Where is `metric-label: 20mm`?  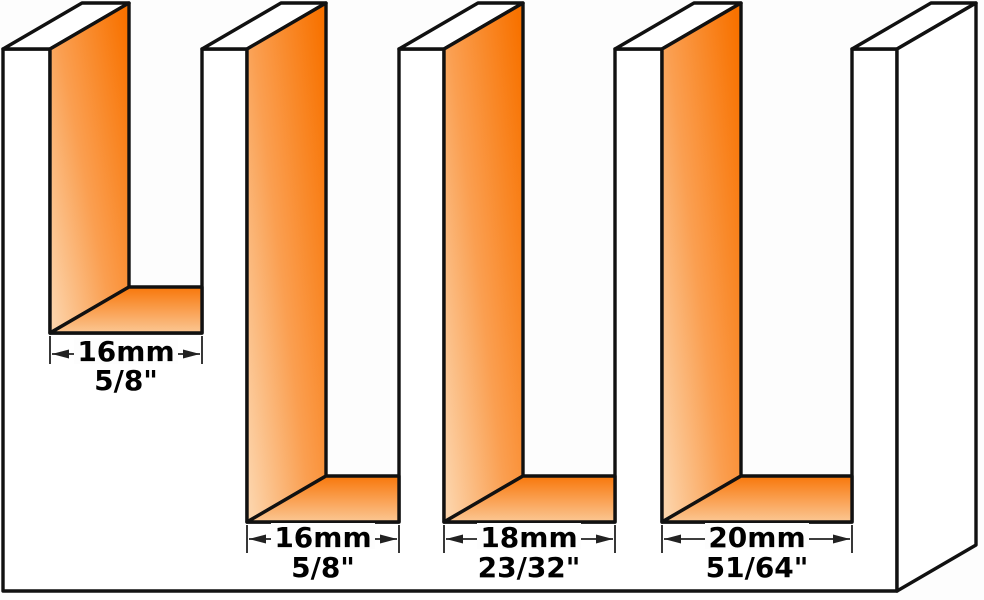
metric-label: 20mm is located at coordinates (756, 537).